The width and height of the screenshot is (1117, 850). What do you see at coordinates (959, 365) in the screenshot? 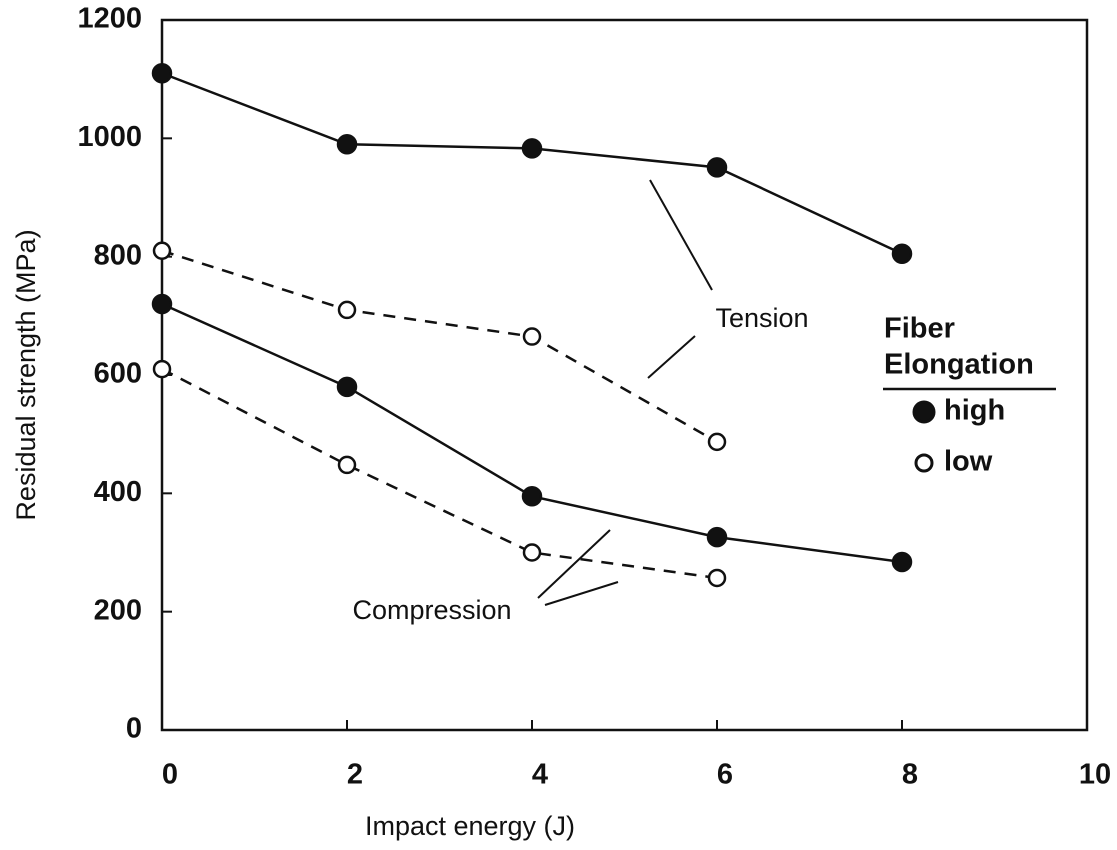
I see `legend-title: Elongation` at bounding box center [959, 365].